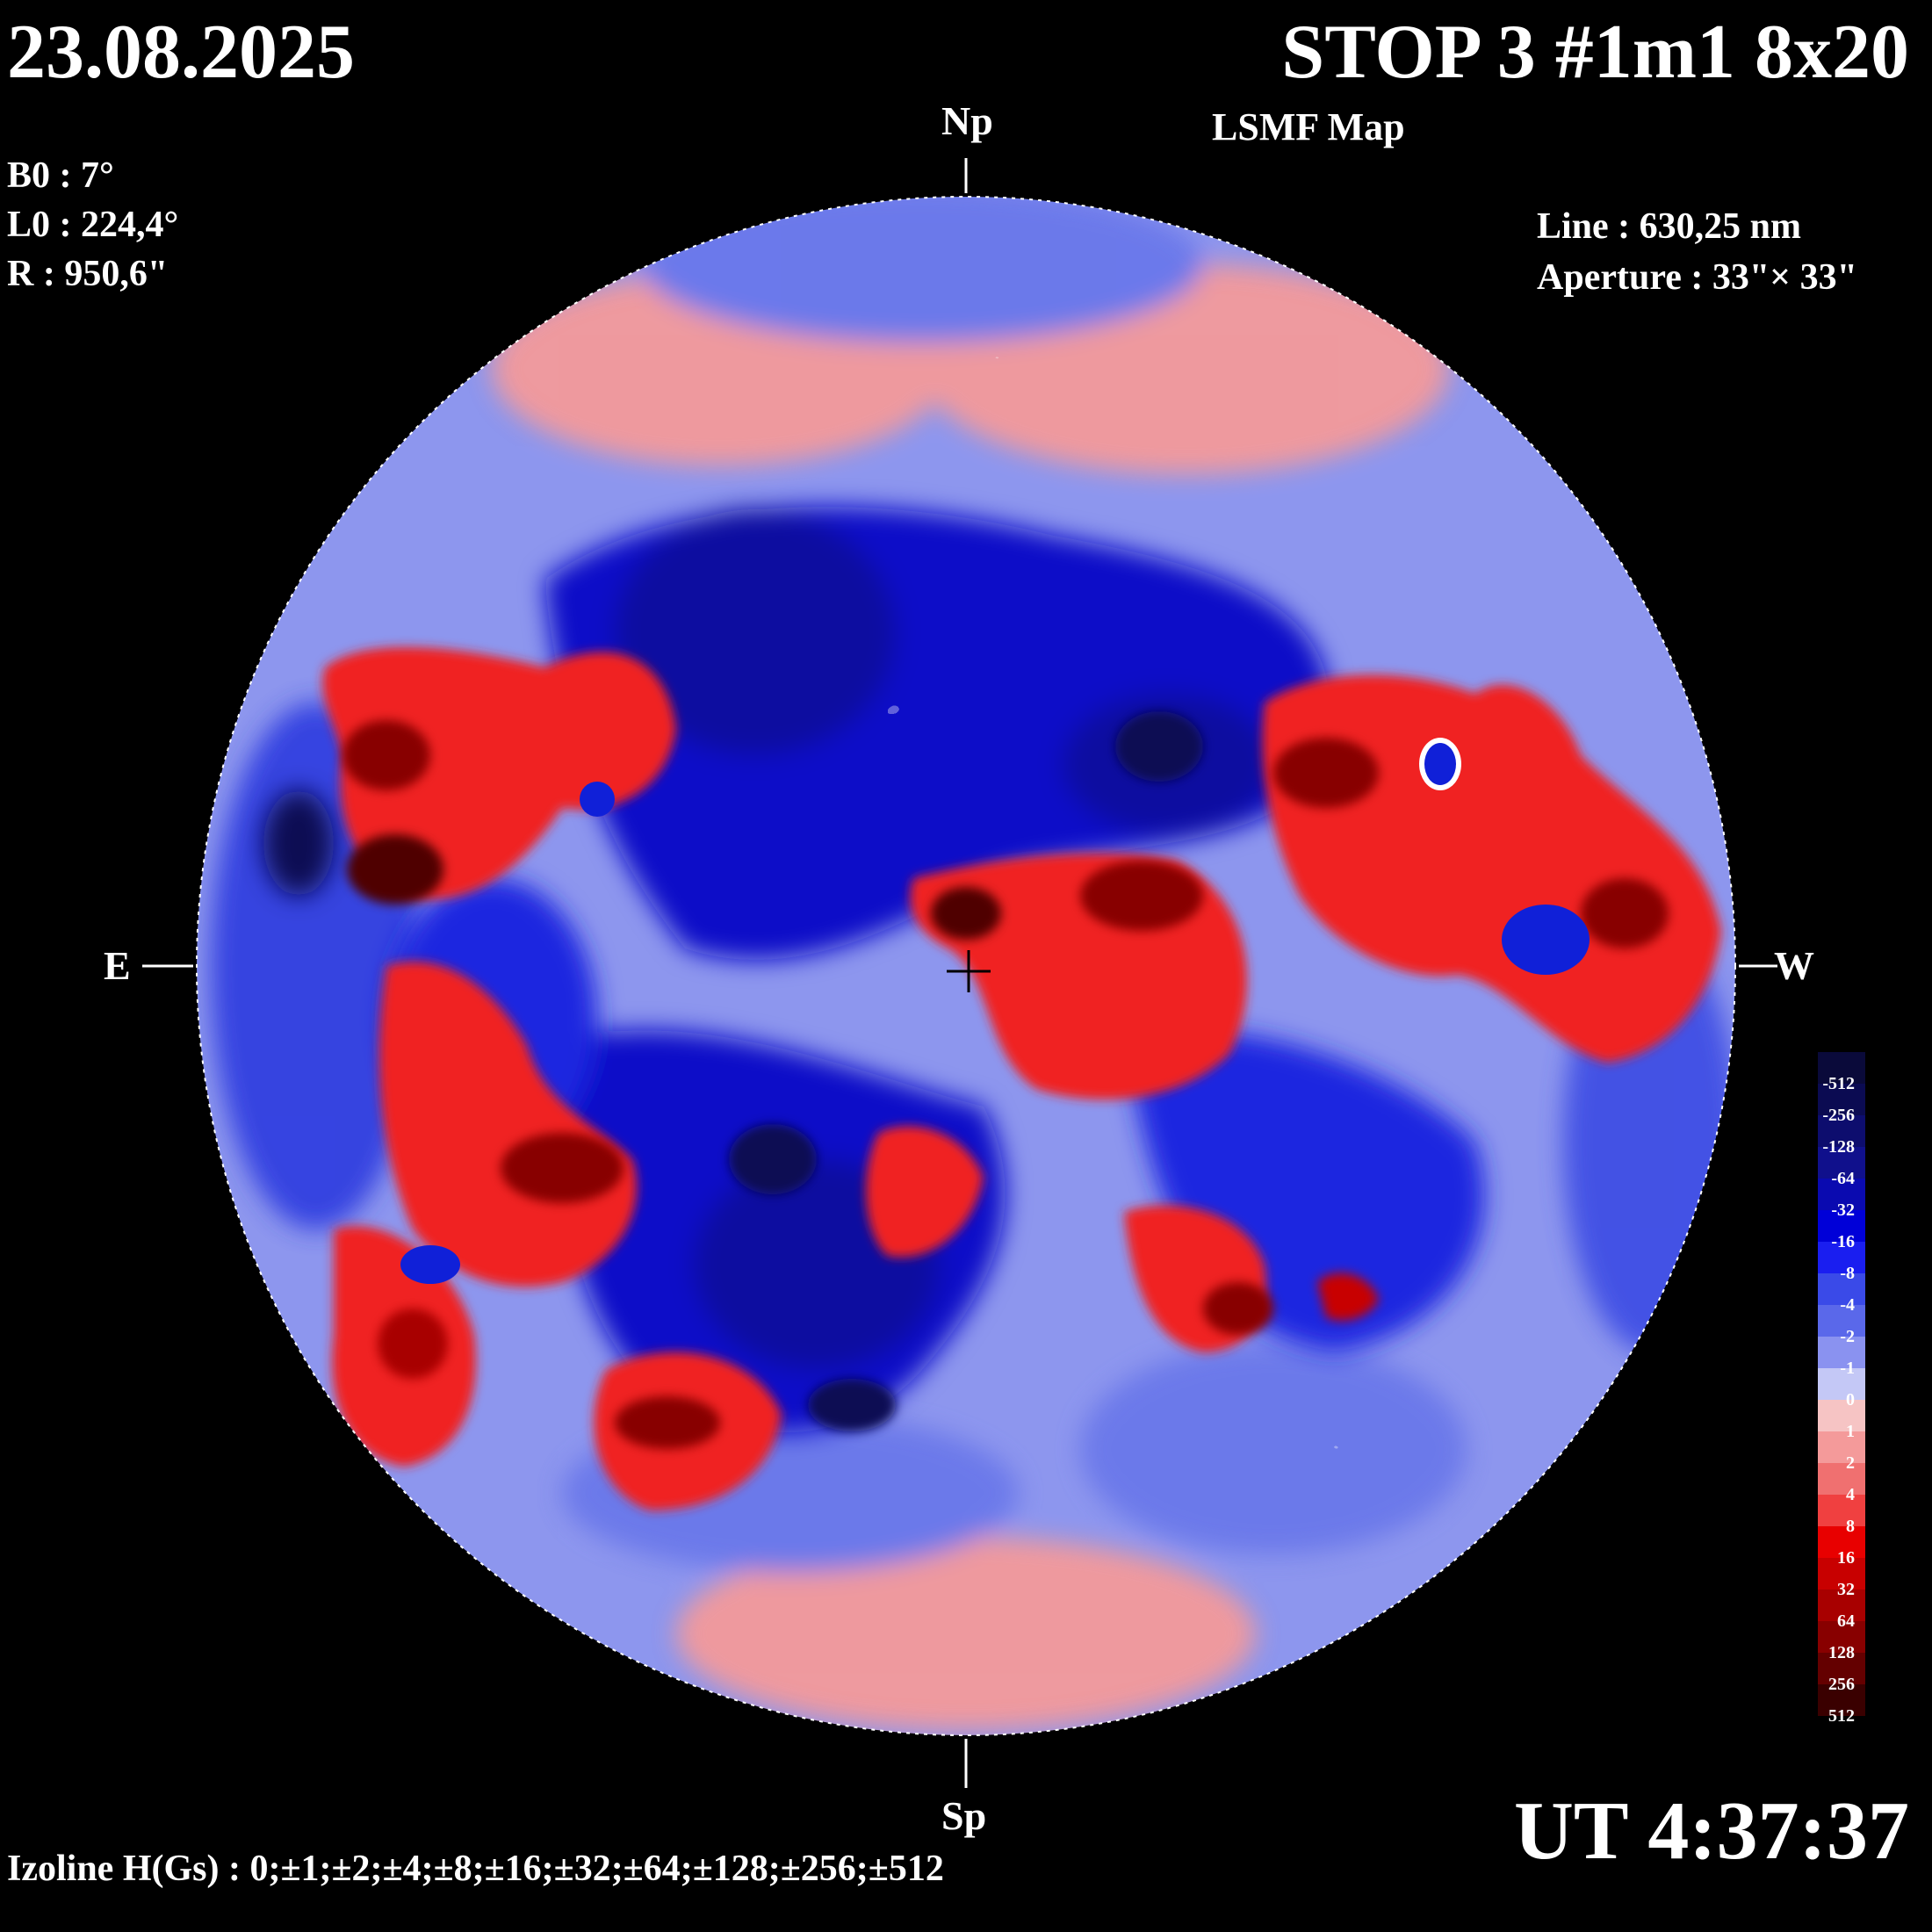  I want to click on scale-tick-label: 8, so click(1851, 1526).